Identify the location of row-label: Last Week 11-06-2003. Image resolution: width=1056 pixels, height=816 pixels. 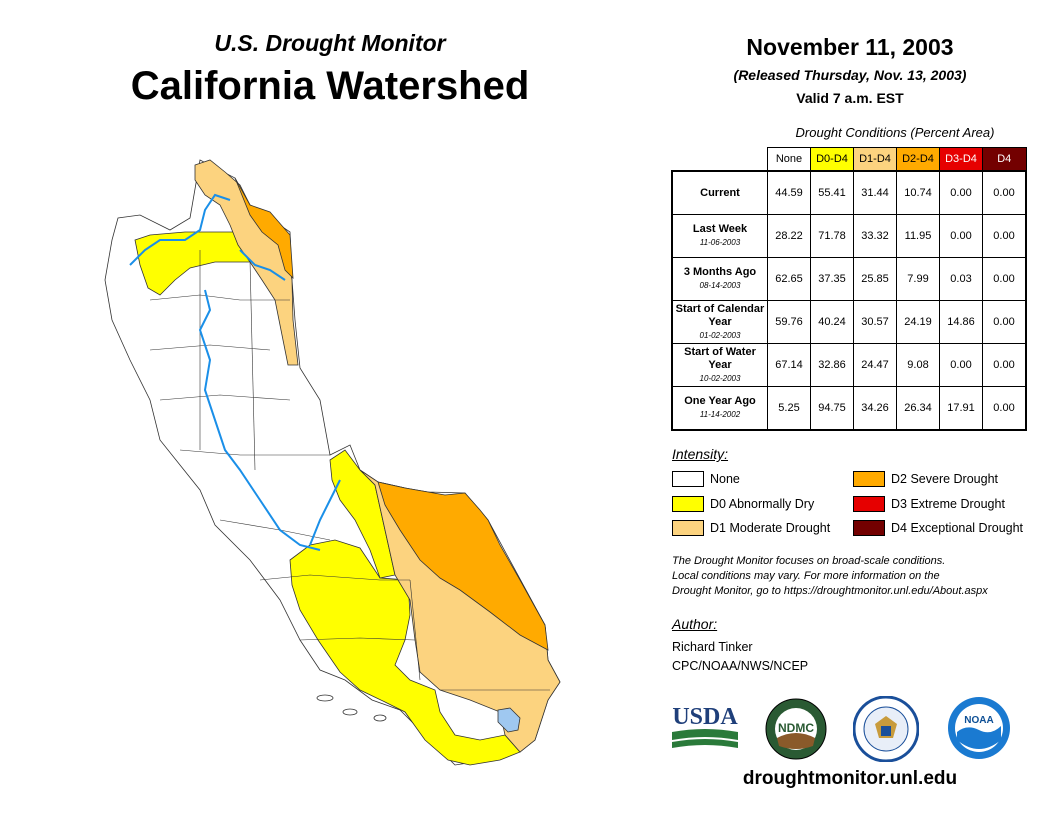
(719, 236).